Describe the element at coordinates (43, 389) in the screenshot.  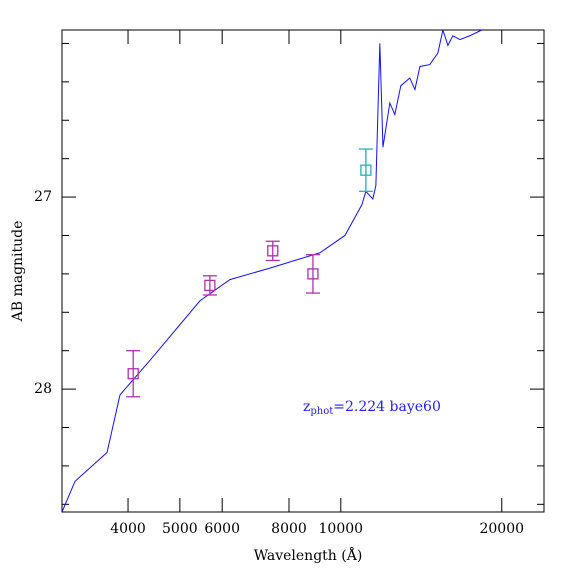
I see `y-tick-label: 28` at that location.